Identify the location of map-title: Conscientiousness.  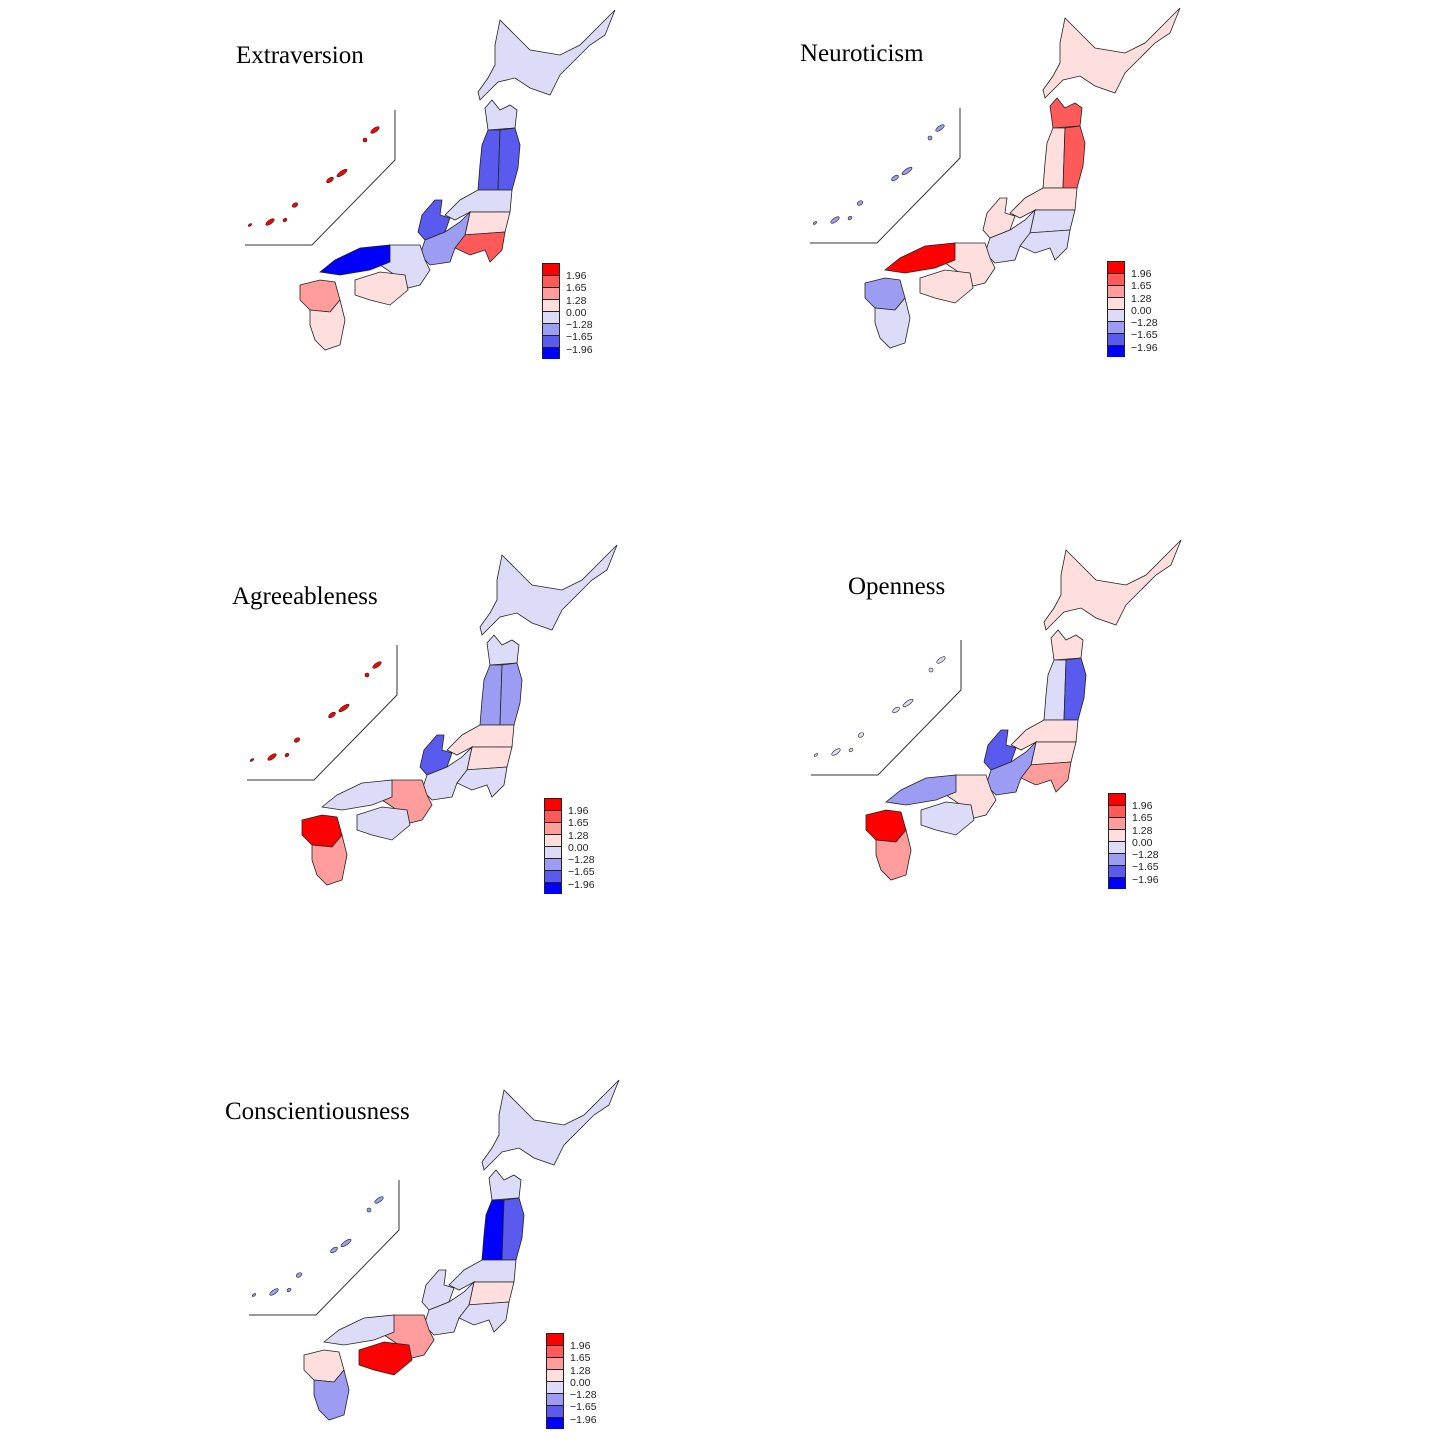
(317, 1111).